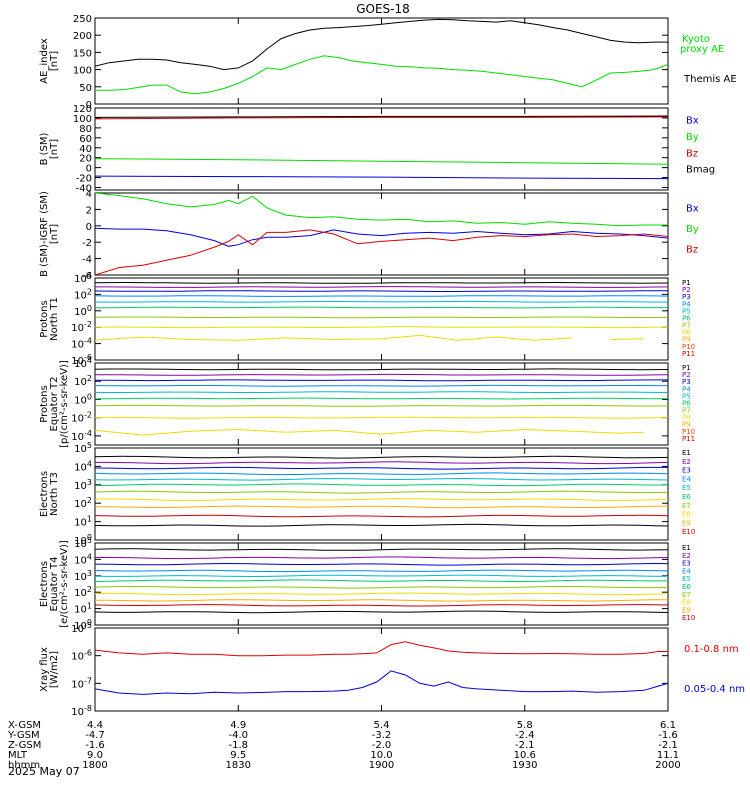 Image resolution: width=750 pixels, height=800 pixels. Describe the element at coordinates (89, 291) in the screenshot. I see `y-tick-exponent: 2` at that location.